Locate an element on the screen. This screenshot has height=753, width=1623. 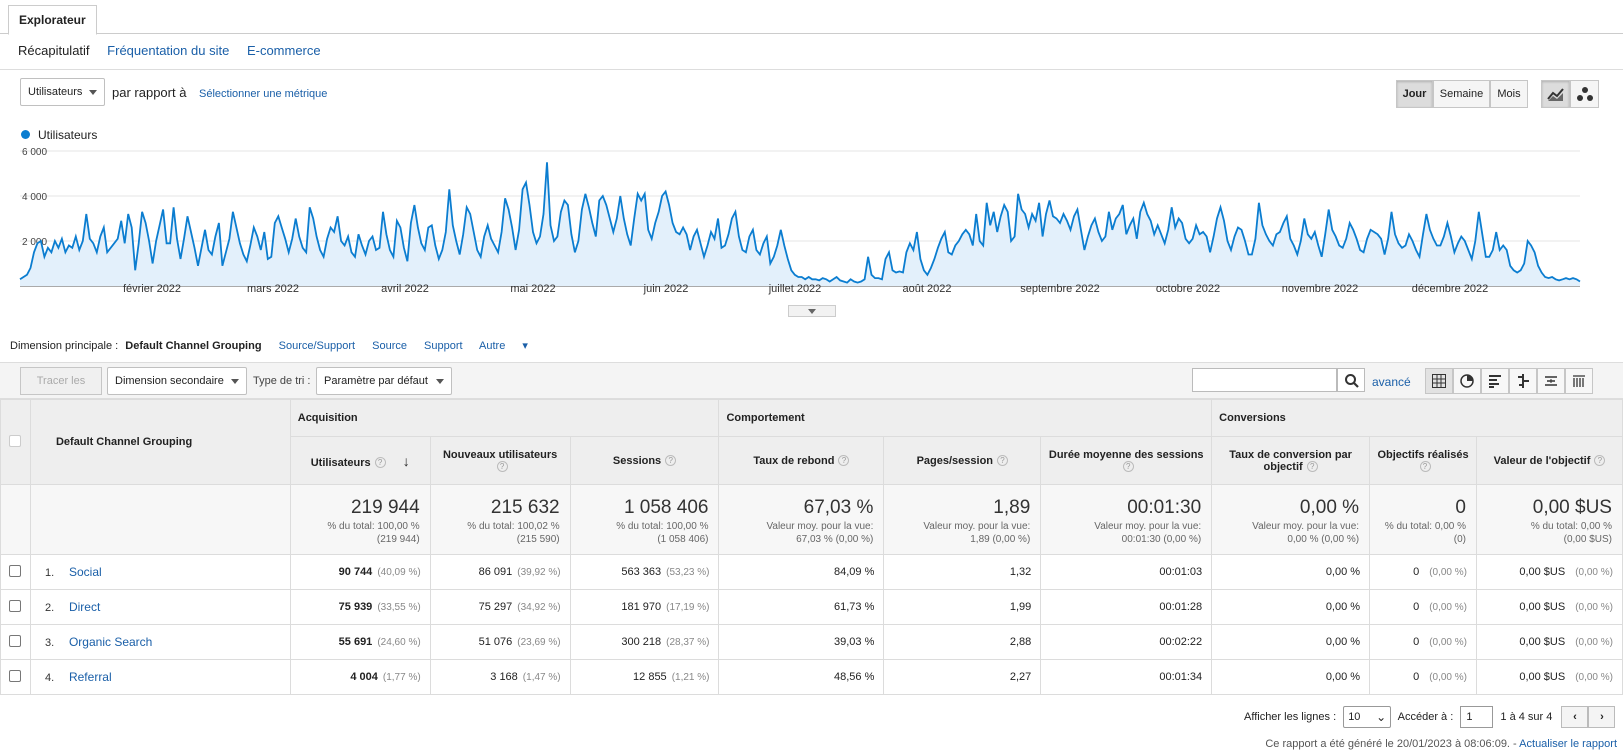
pie-chart-icon is located at coordinates (1467, 381).